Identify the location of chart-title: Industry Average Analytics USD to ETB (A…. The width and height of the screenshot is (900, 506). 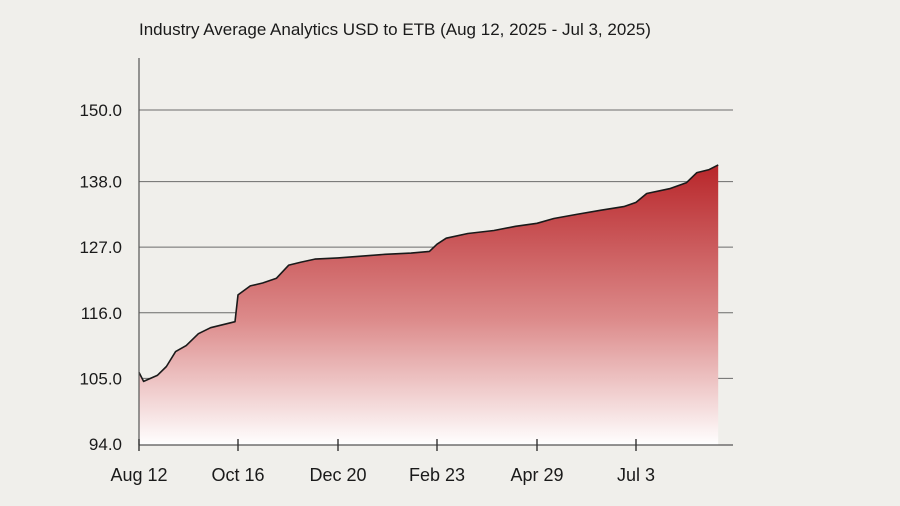
(395, 29).